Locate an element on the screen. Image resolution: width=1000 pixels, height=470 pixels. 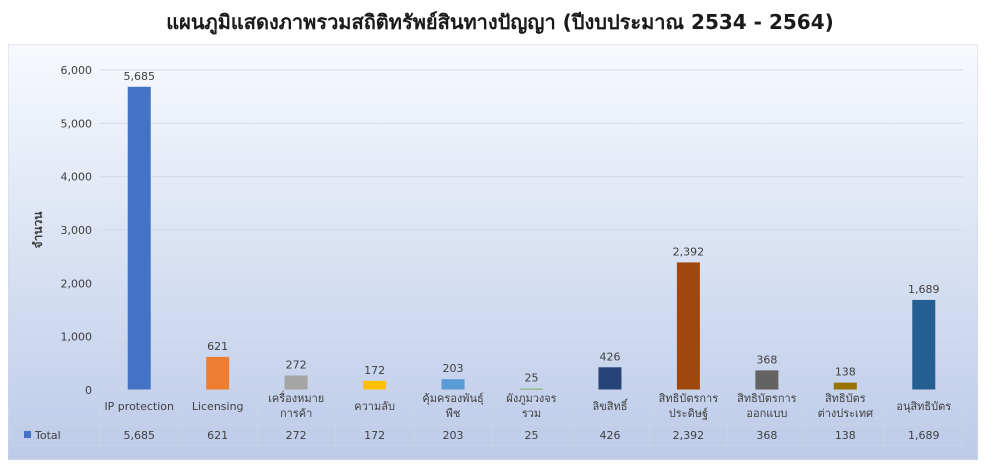
x-tick-label-line: คุ้มครองพันธุ์ is located at coordinates (452, 398).